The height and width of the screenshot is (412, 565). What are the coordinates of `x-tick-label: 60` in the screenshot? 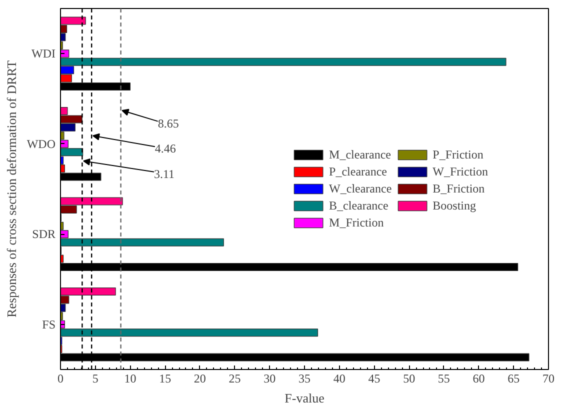 It's located at (478, 379).